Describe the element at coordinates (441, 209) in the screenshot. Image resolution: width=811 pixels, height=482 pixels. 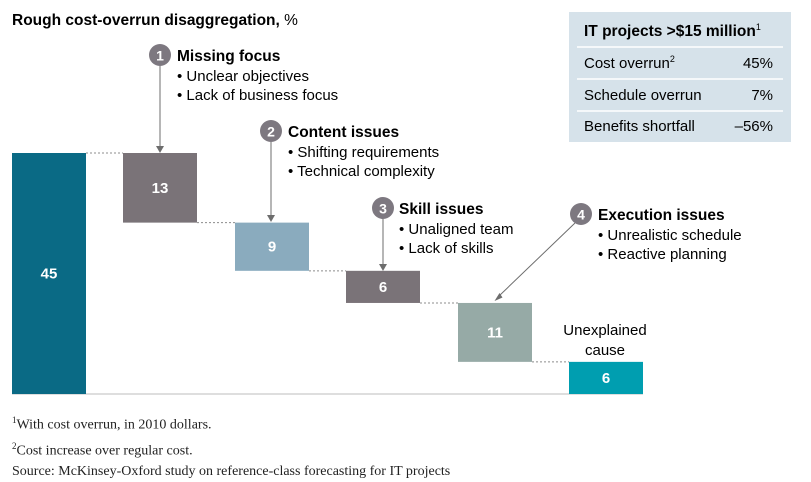
I see `annotation-heading: Skill issues` at that location.